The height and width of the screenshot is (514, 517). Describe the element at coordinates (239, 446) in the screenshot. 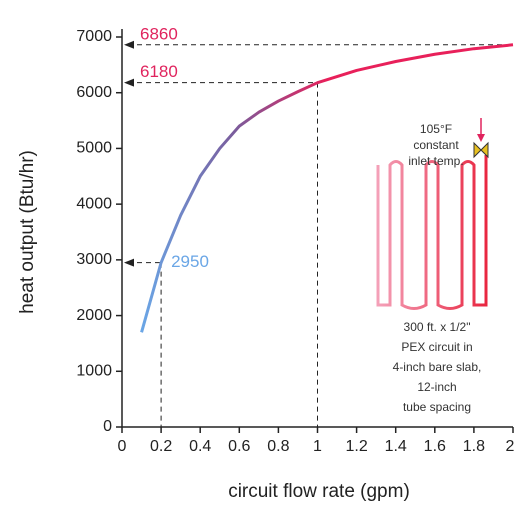

I see `x-tick-label: 0.6` at that location.